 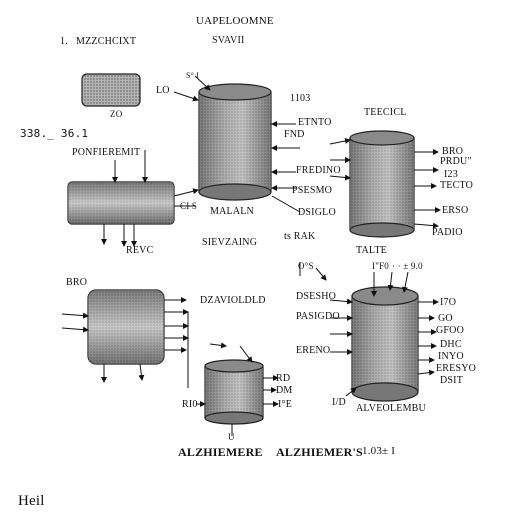 What do you see at coordinates (452, 380) in the screenshot?
I see `label-dsit: DSIT` at bounding box center [452, 380].